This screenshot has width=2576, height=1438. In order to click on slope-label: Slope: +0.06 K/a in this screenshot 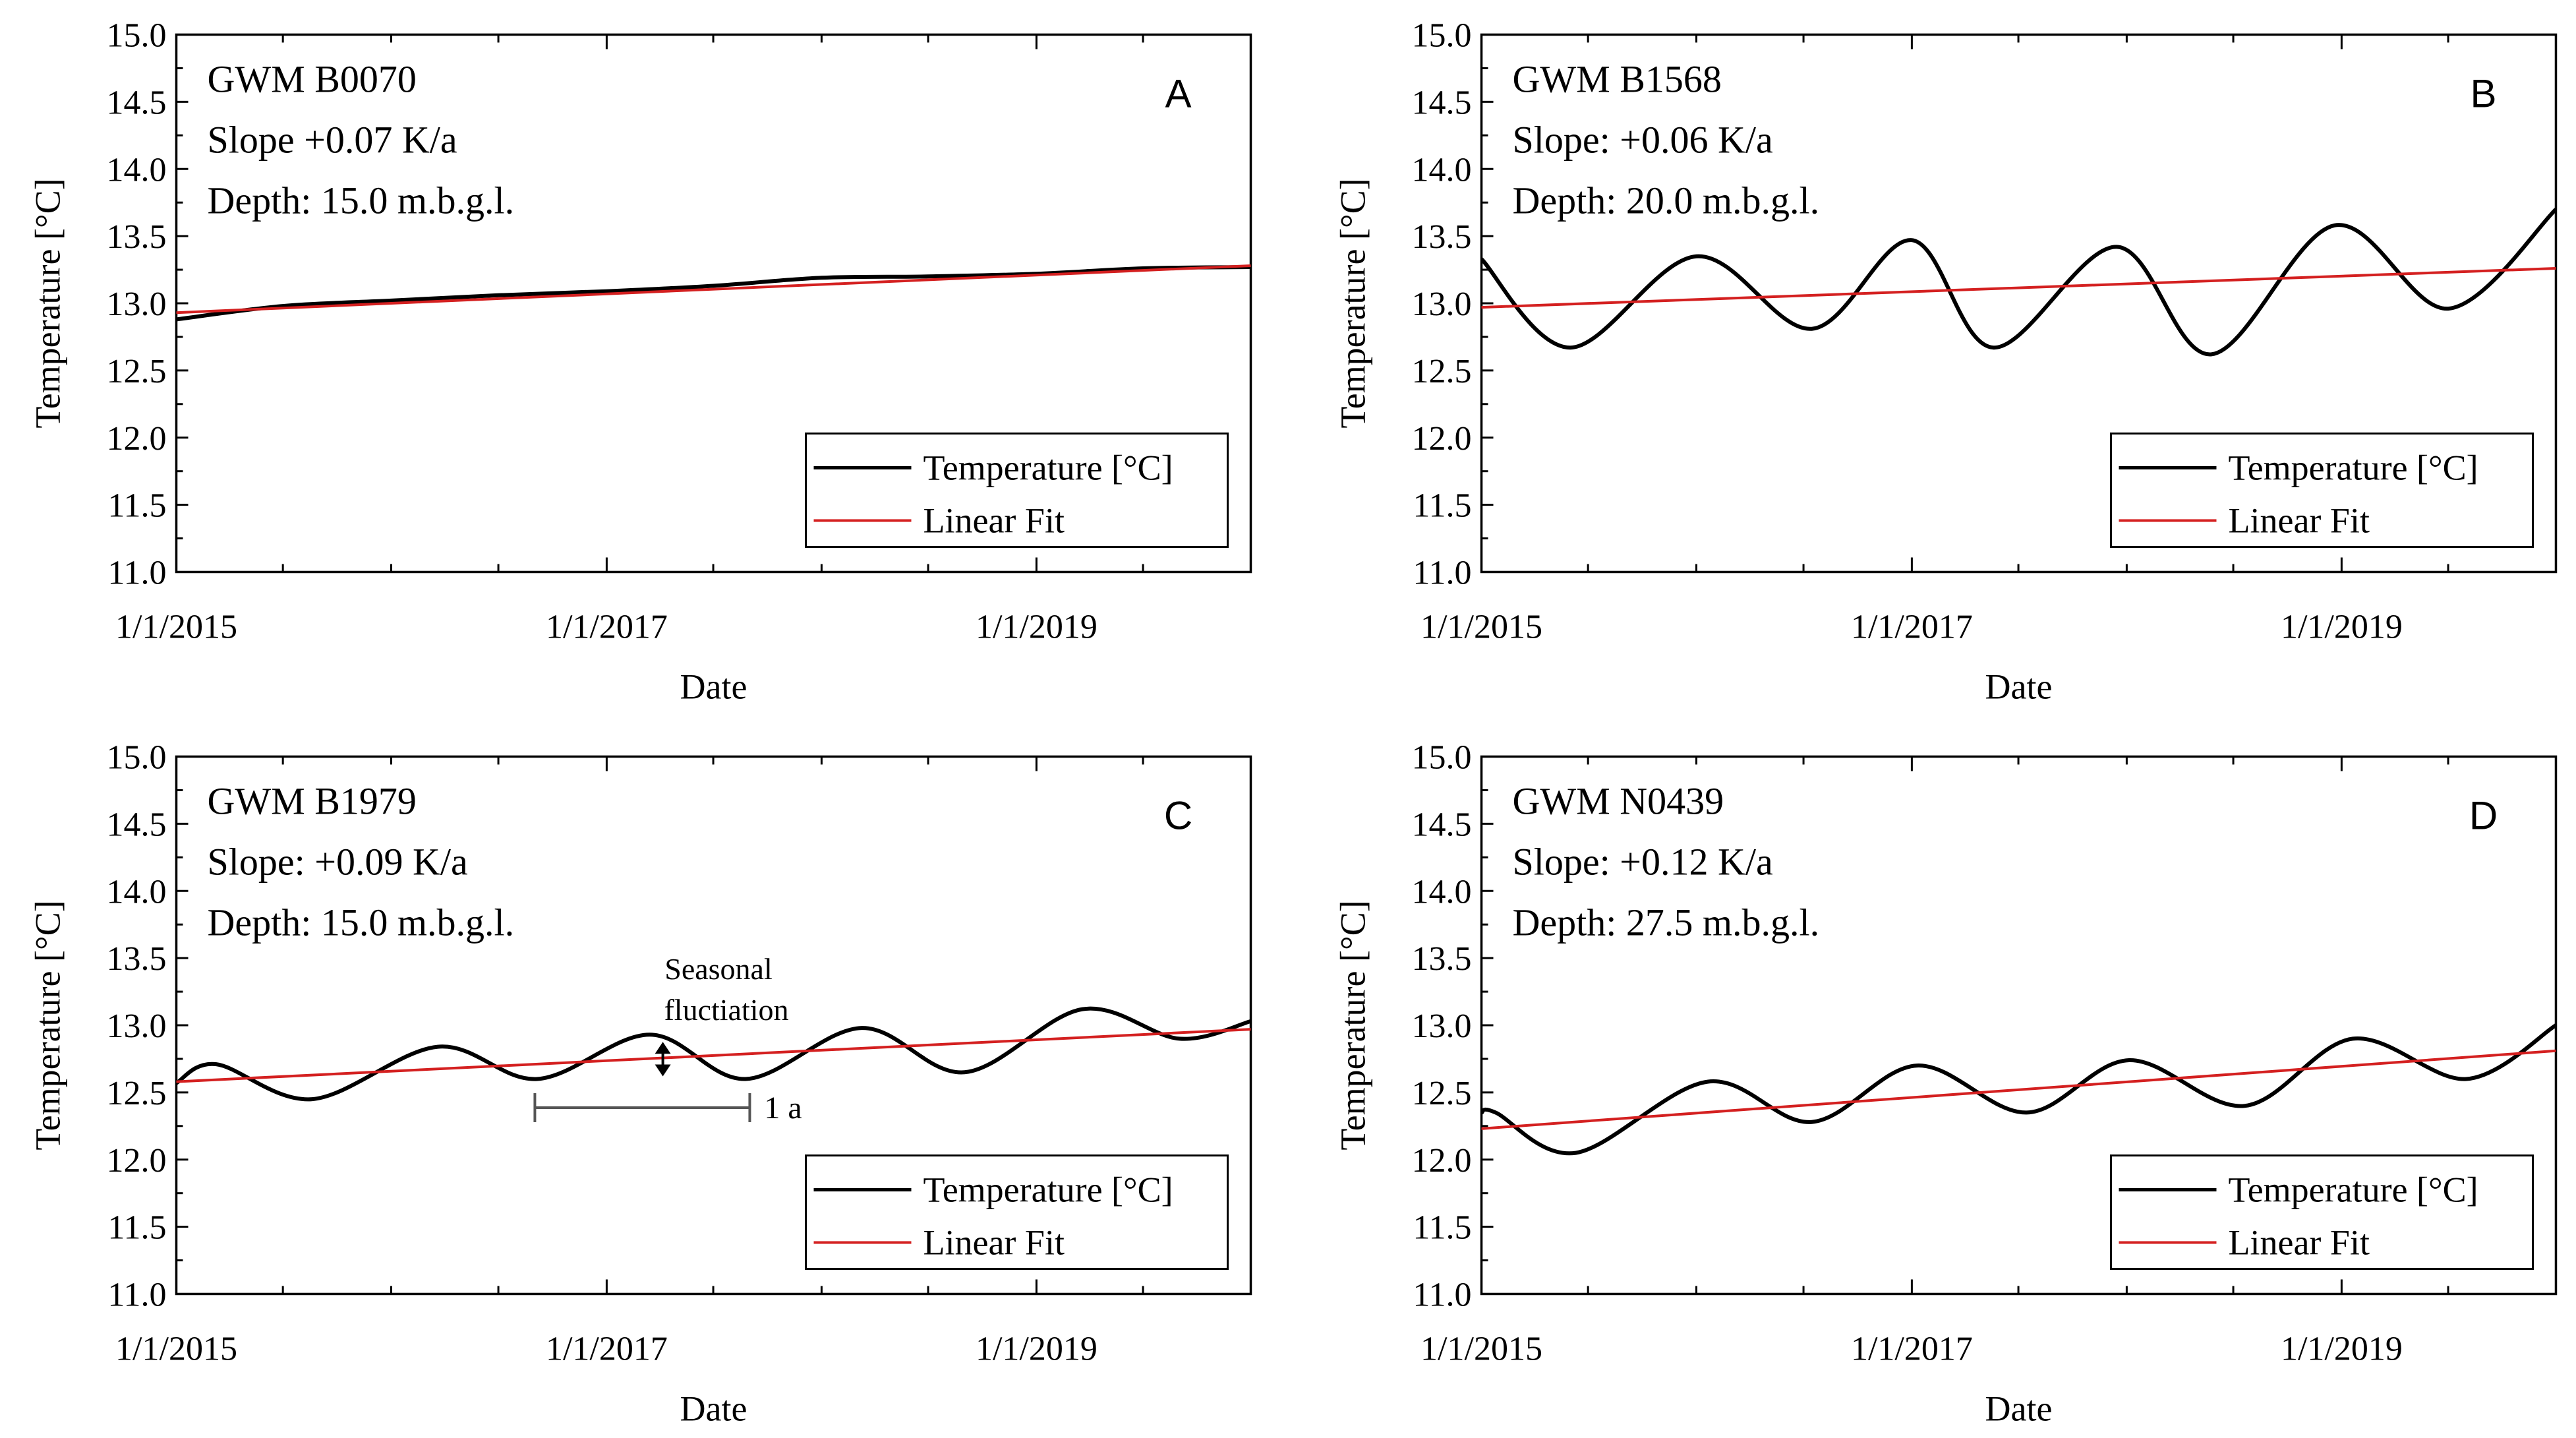, I will do `click(1643, 140)`.